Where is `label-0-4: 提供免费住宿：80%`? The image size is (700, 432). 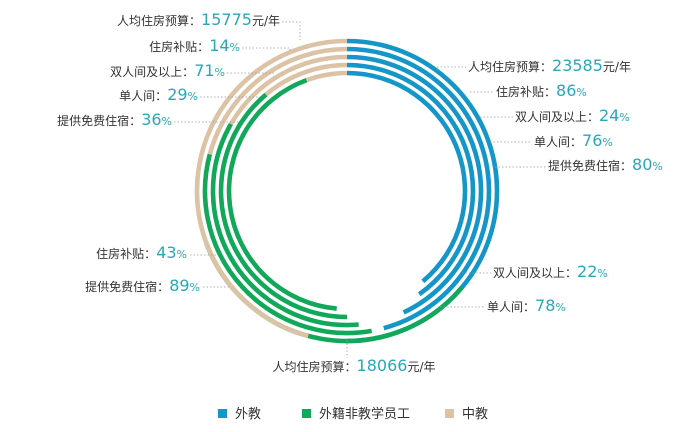 label-0-4: 提供免费住宿：80% is located at coordinates (579, 164).